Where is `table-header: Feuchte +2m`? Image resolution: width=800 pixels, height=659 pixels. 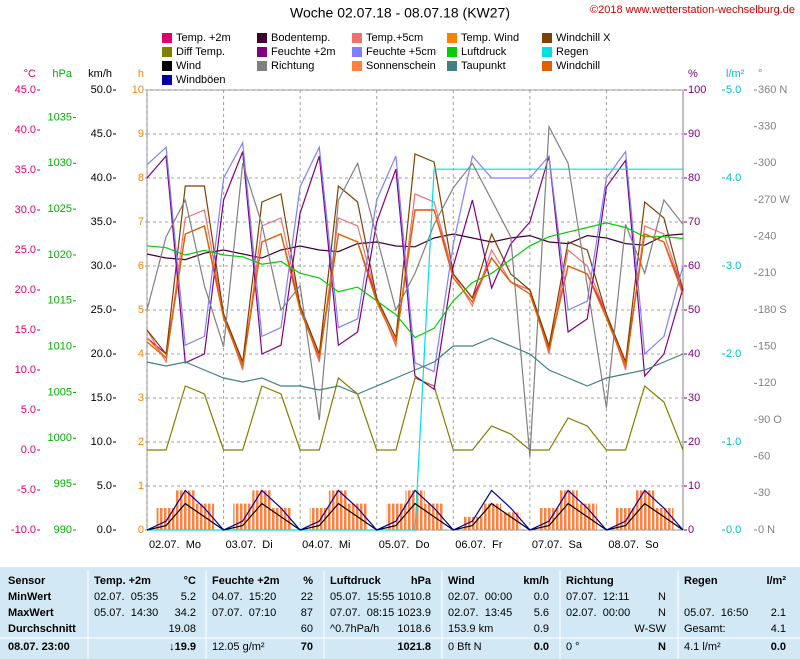 table-header: Feuchte +2m is located at coordinates (246, 581).